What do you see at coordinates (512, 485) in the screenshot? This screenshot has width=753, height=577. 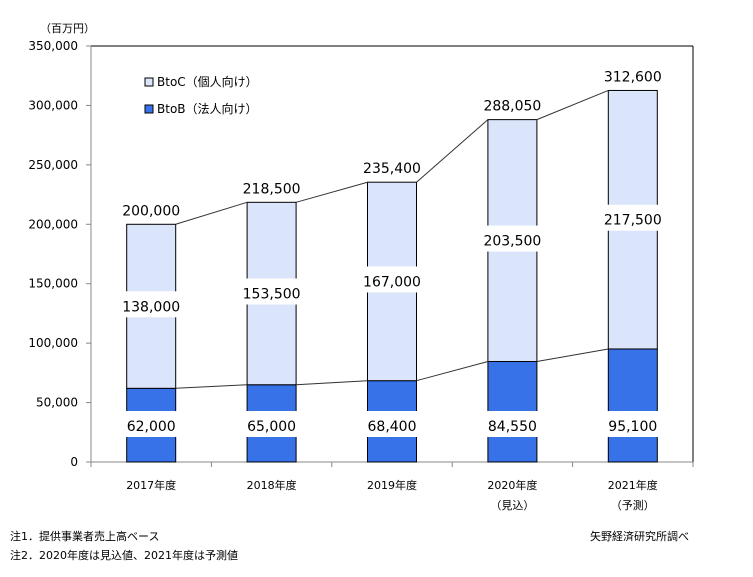 I see `x-tick-label: 2020年度` at bounding box center [512, 485].